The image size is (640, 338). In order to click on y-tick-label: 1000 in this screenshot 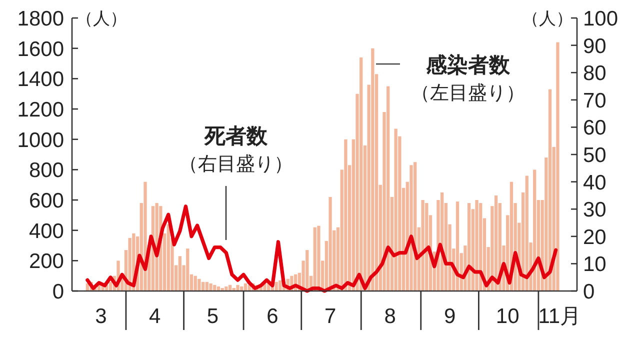, I will do `click(40, 140)`.